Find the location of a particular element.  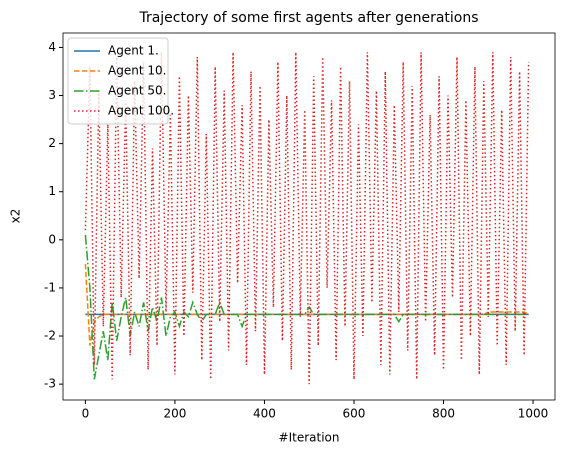

legend-label: Agent 10. is located at coordinates (137, 71).